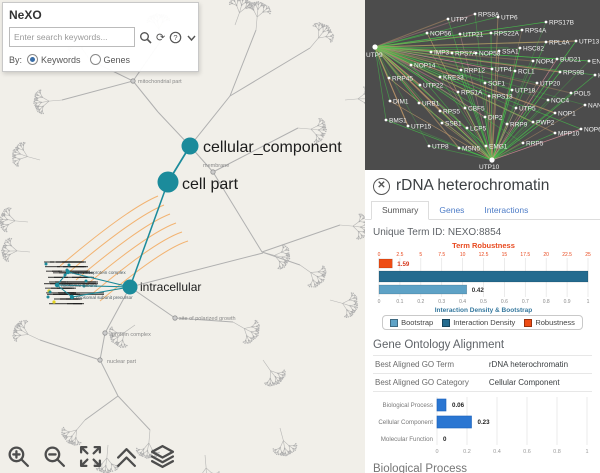  What do you see at coordinates (419, 127) in the screenshot?
I see `gene-node: UTP15` at bounding box center [419, 127].